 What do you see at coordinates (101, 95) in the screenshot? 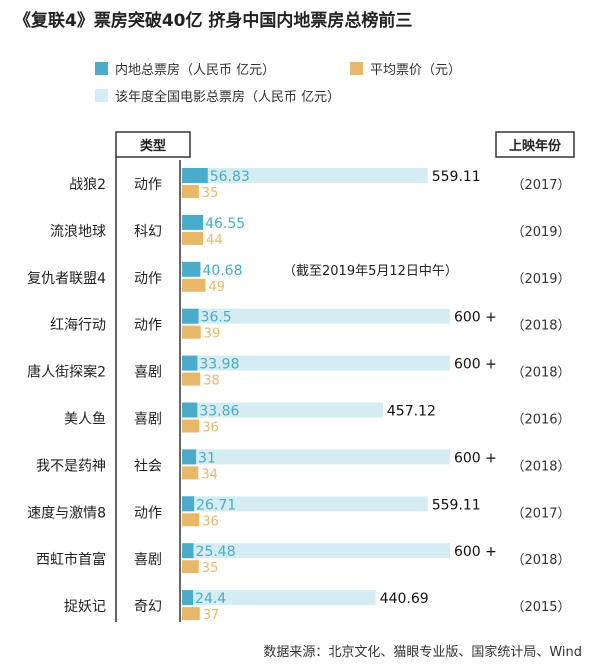
I see `legend-swatch-total` at bounding box center [101, 95].